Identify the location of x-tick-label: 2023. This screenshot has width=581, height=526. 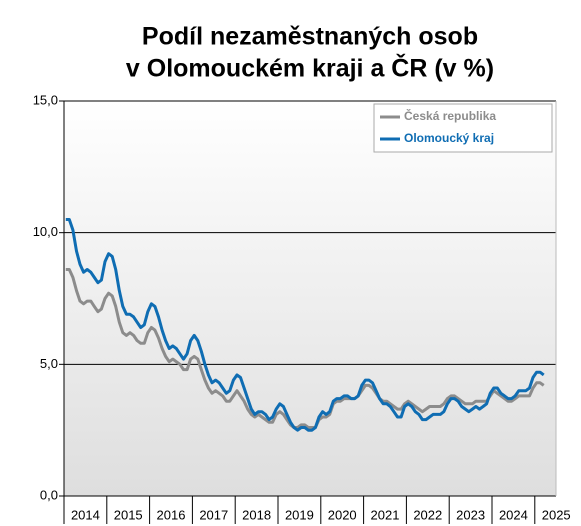
(470, 514).